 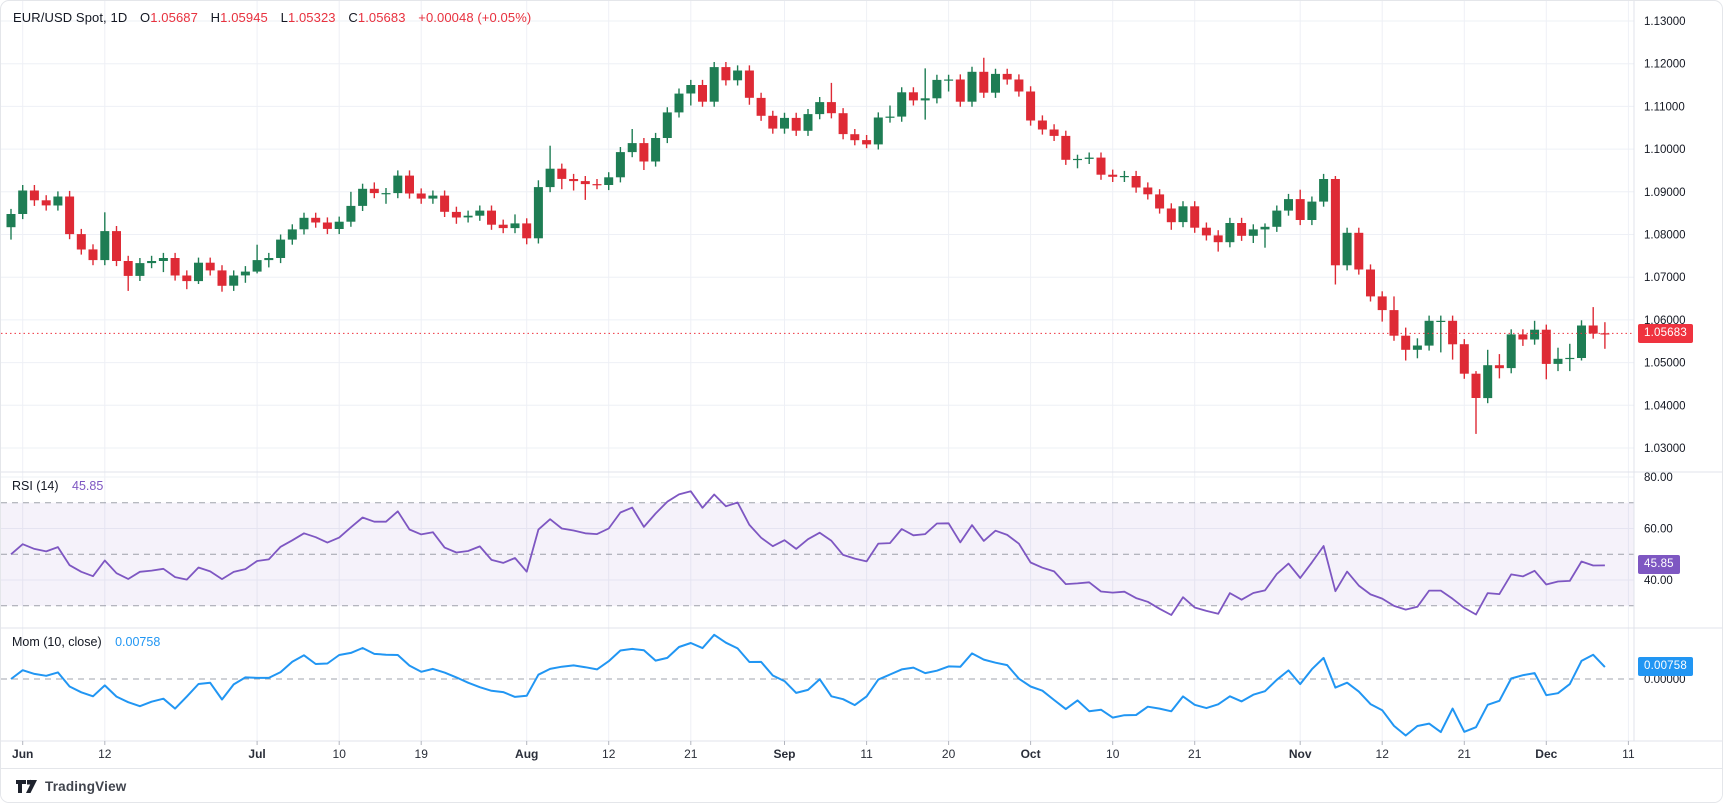 I want to click on mom-title-value: 0.00758, so click(x=138, y=642).